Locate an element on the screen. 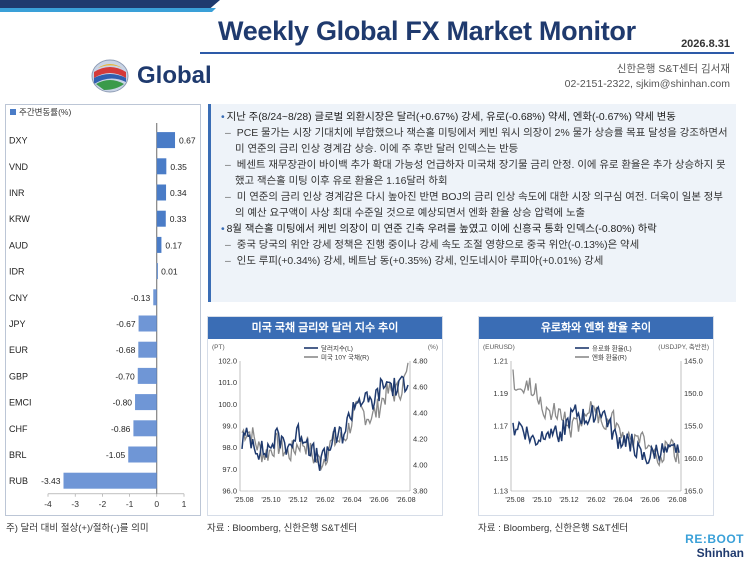 The image size is (750, 564). bar-value-label: -0.13 is located at coordinates (141, 298).